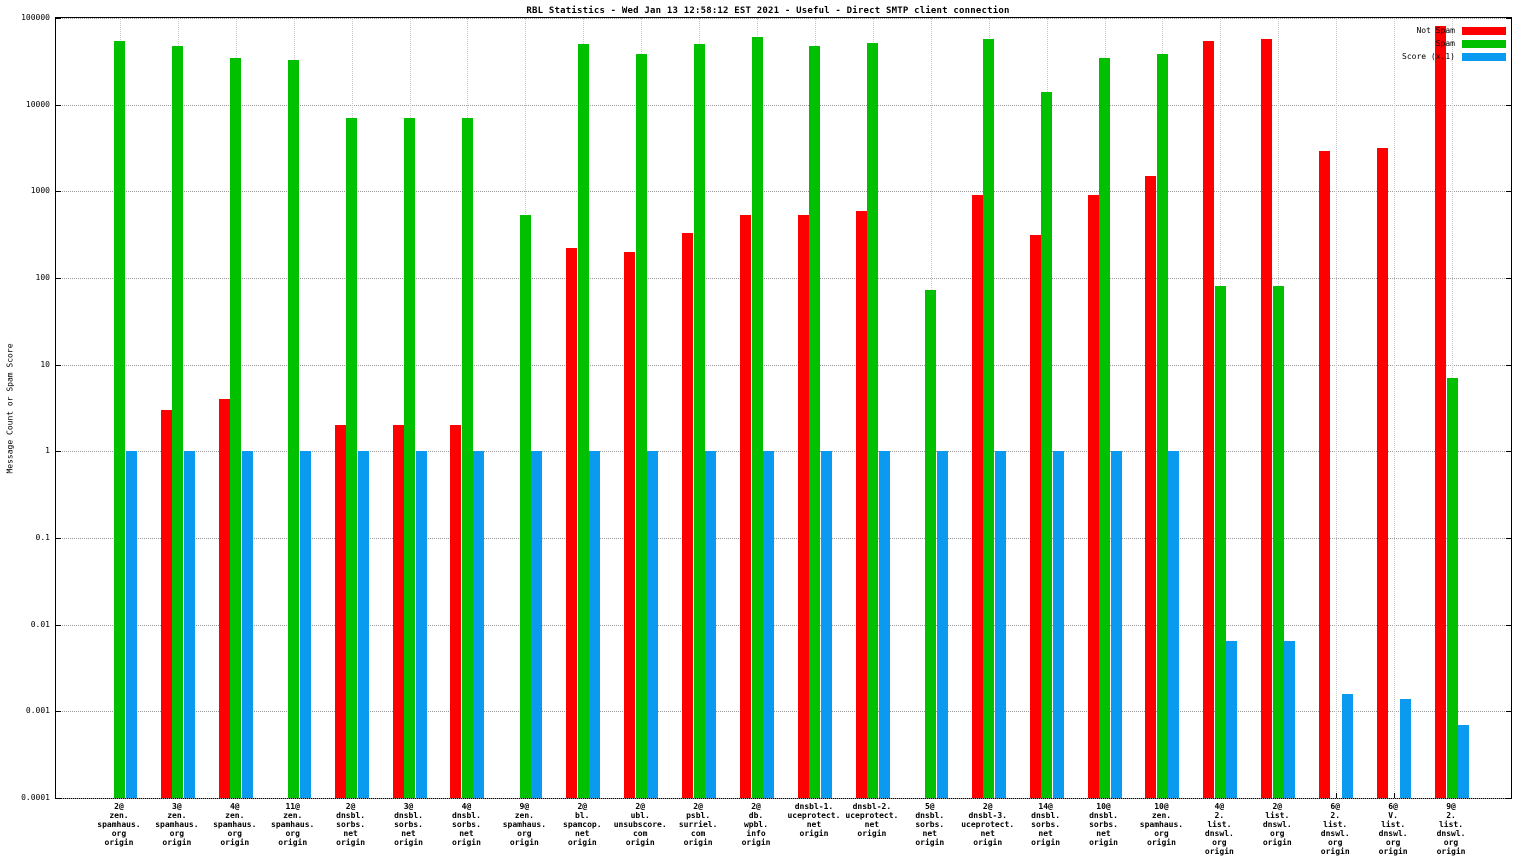 Image resolution: width=1536 pixels, height=864 pixels. What do you see at coordinates (1454, 43) in the screenshot?
I see `legend-item-spam: Spam` at bounding box center [1454, 43].